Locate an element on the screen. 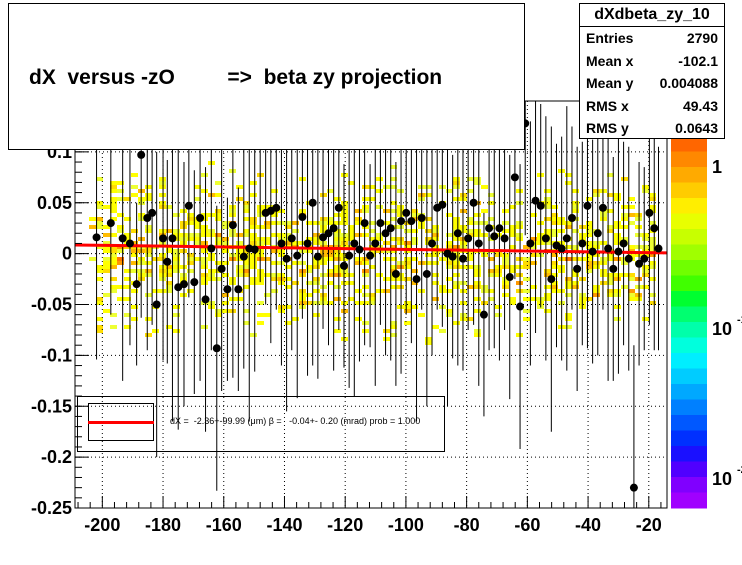 This screenshot has width=742, height=565. histogram-name: dXdbeta_zy_10 is located at coordinates (652, 15).